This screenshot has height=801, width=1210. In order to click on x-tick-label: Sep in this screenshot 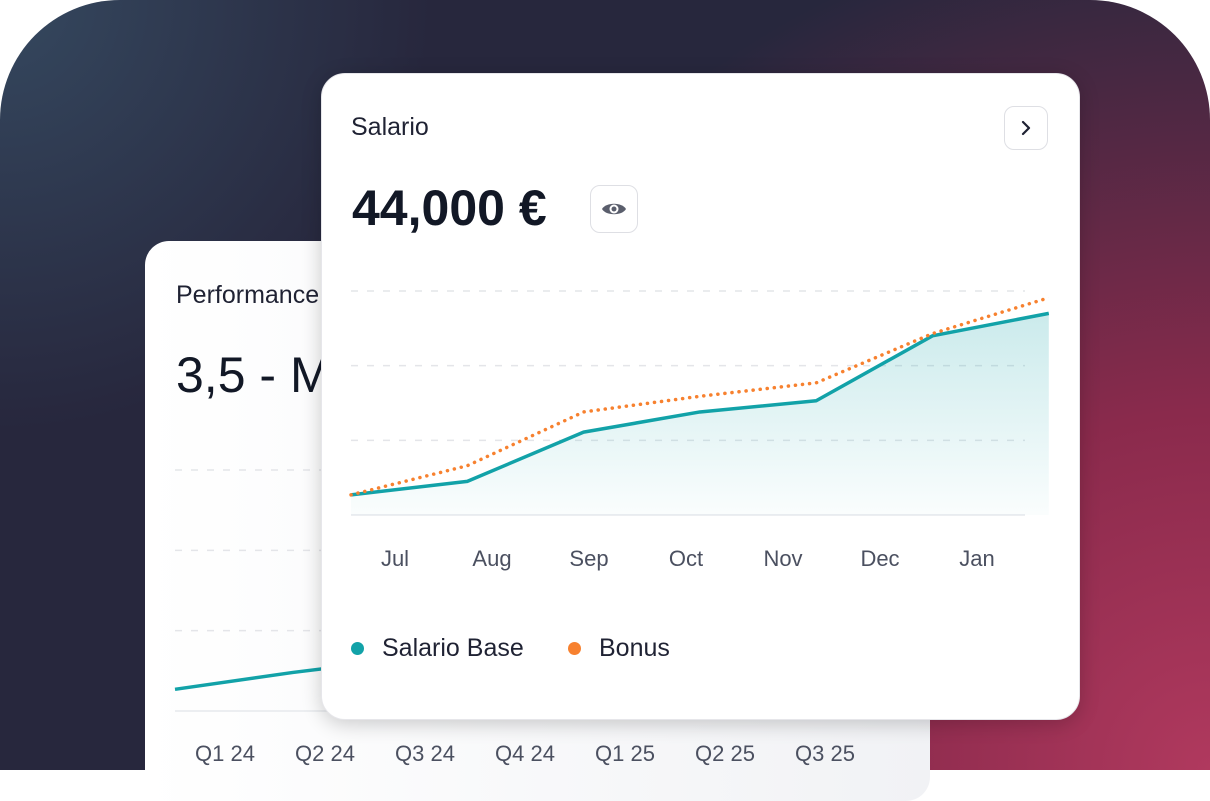, I will do `click(588, 559)`.